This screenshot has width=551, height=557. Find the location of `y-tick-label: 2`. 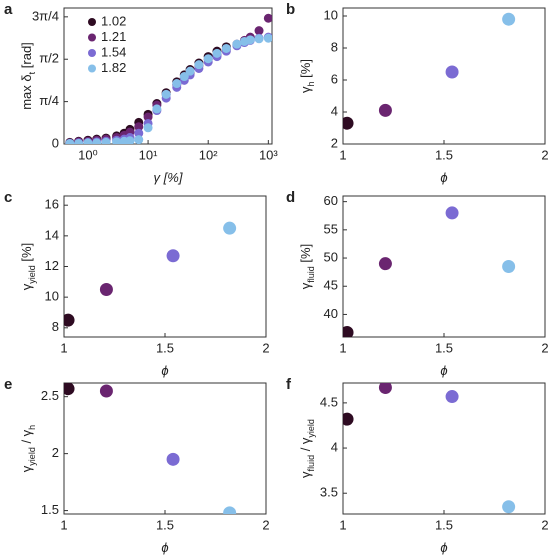

y-tick-label: 2 is located at coordinates (334, 142).